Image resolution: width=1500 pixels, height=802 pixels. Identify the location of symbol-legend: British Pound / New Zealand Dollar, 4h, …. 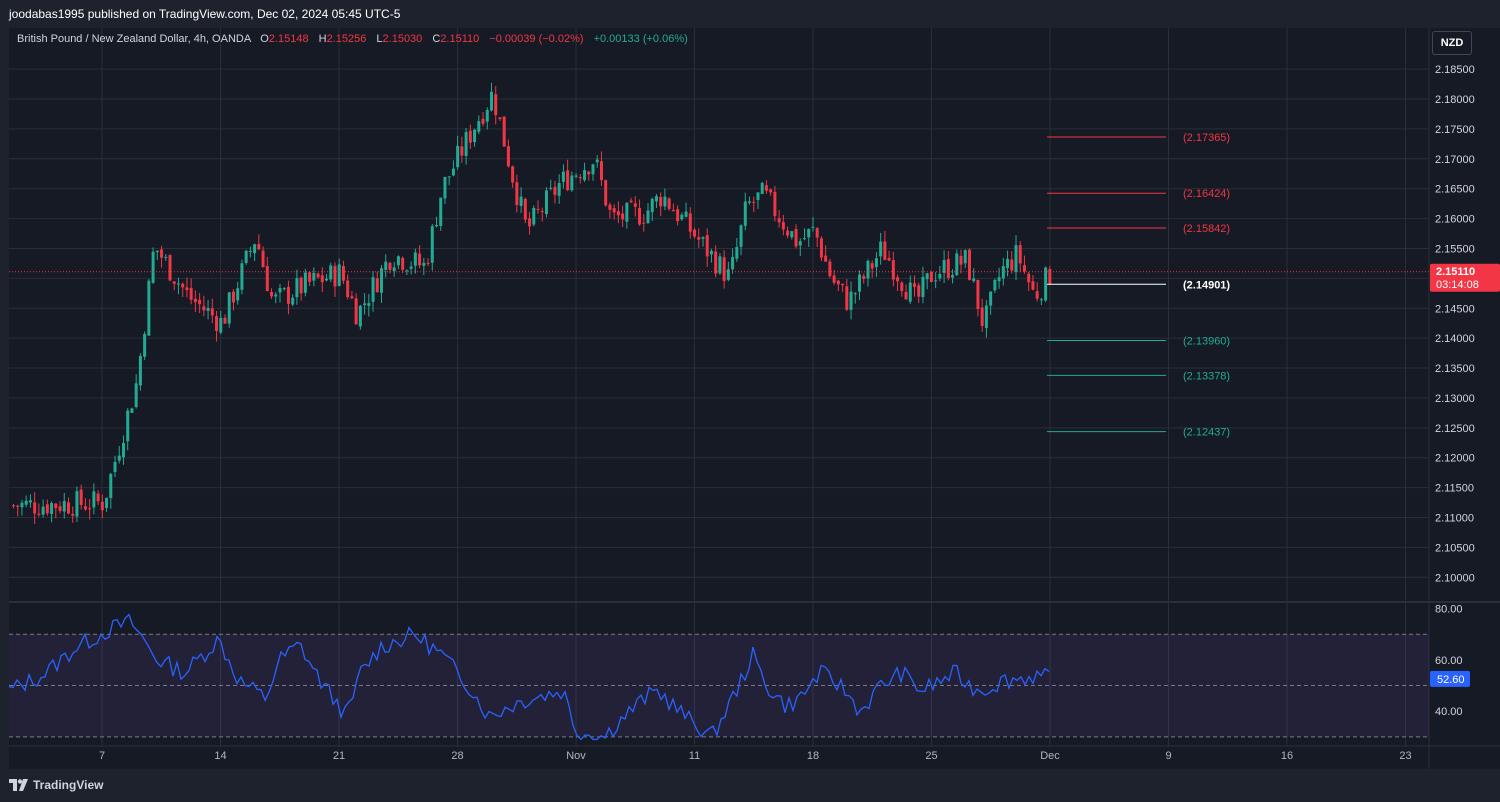
(352, 39).